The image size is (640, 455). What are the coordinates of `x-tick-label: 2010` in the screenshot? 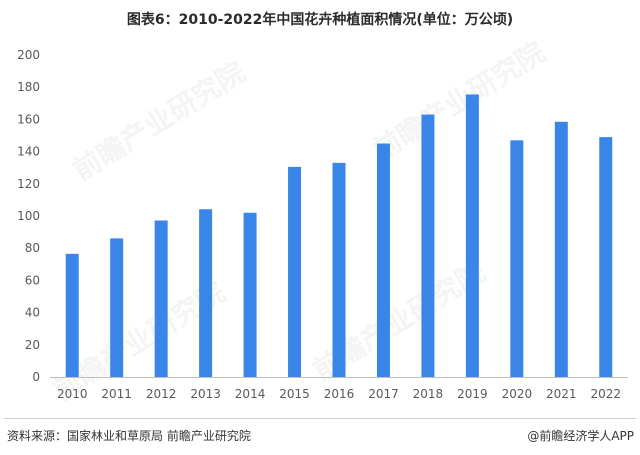 It's located at (72, 394).